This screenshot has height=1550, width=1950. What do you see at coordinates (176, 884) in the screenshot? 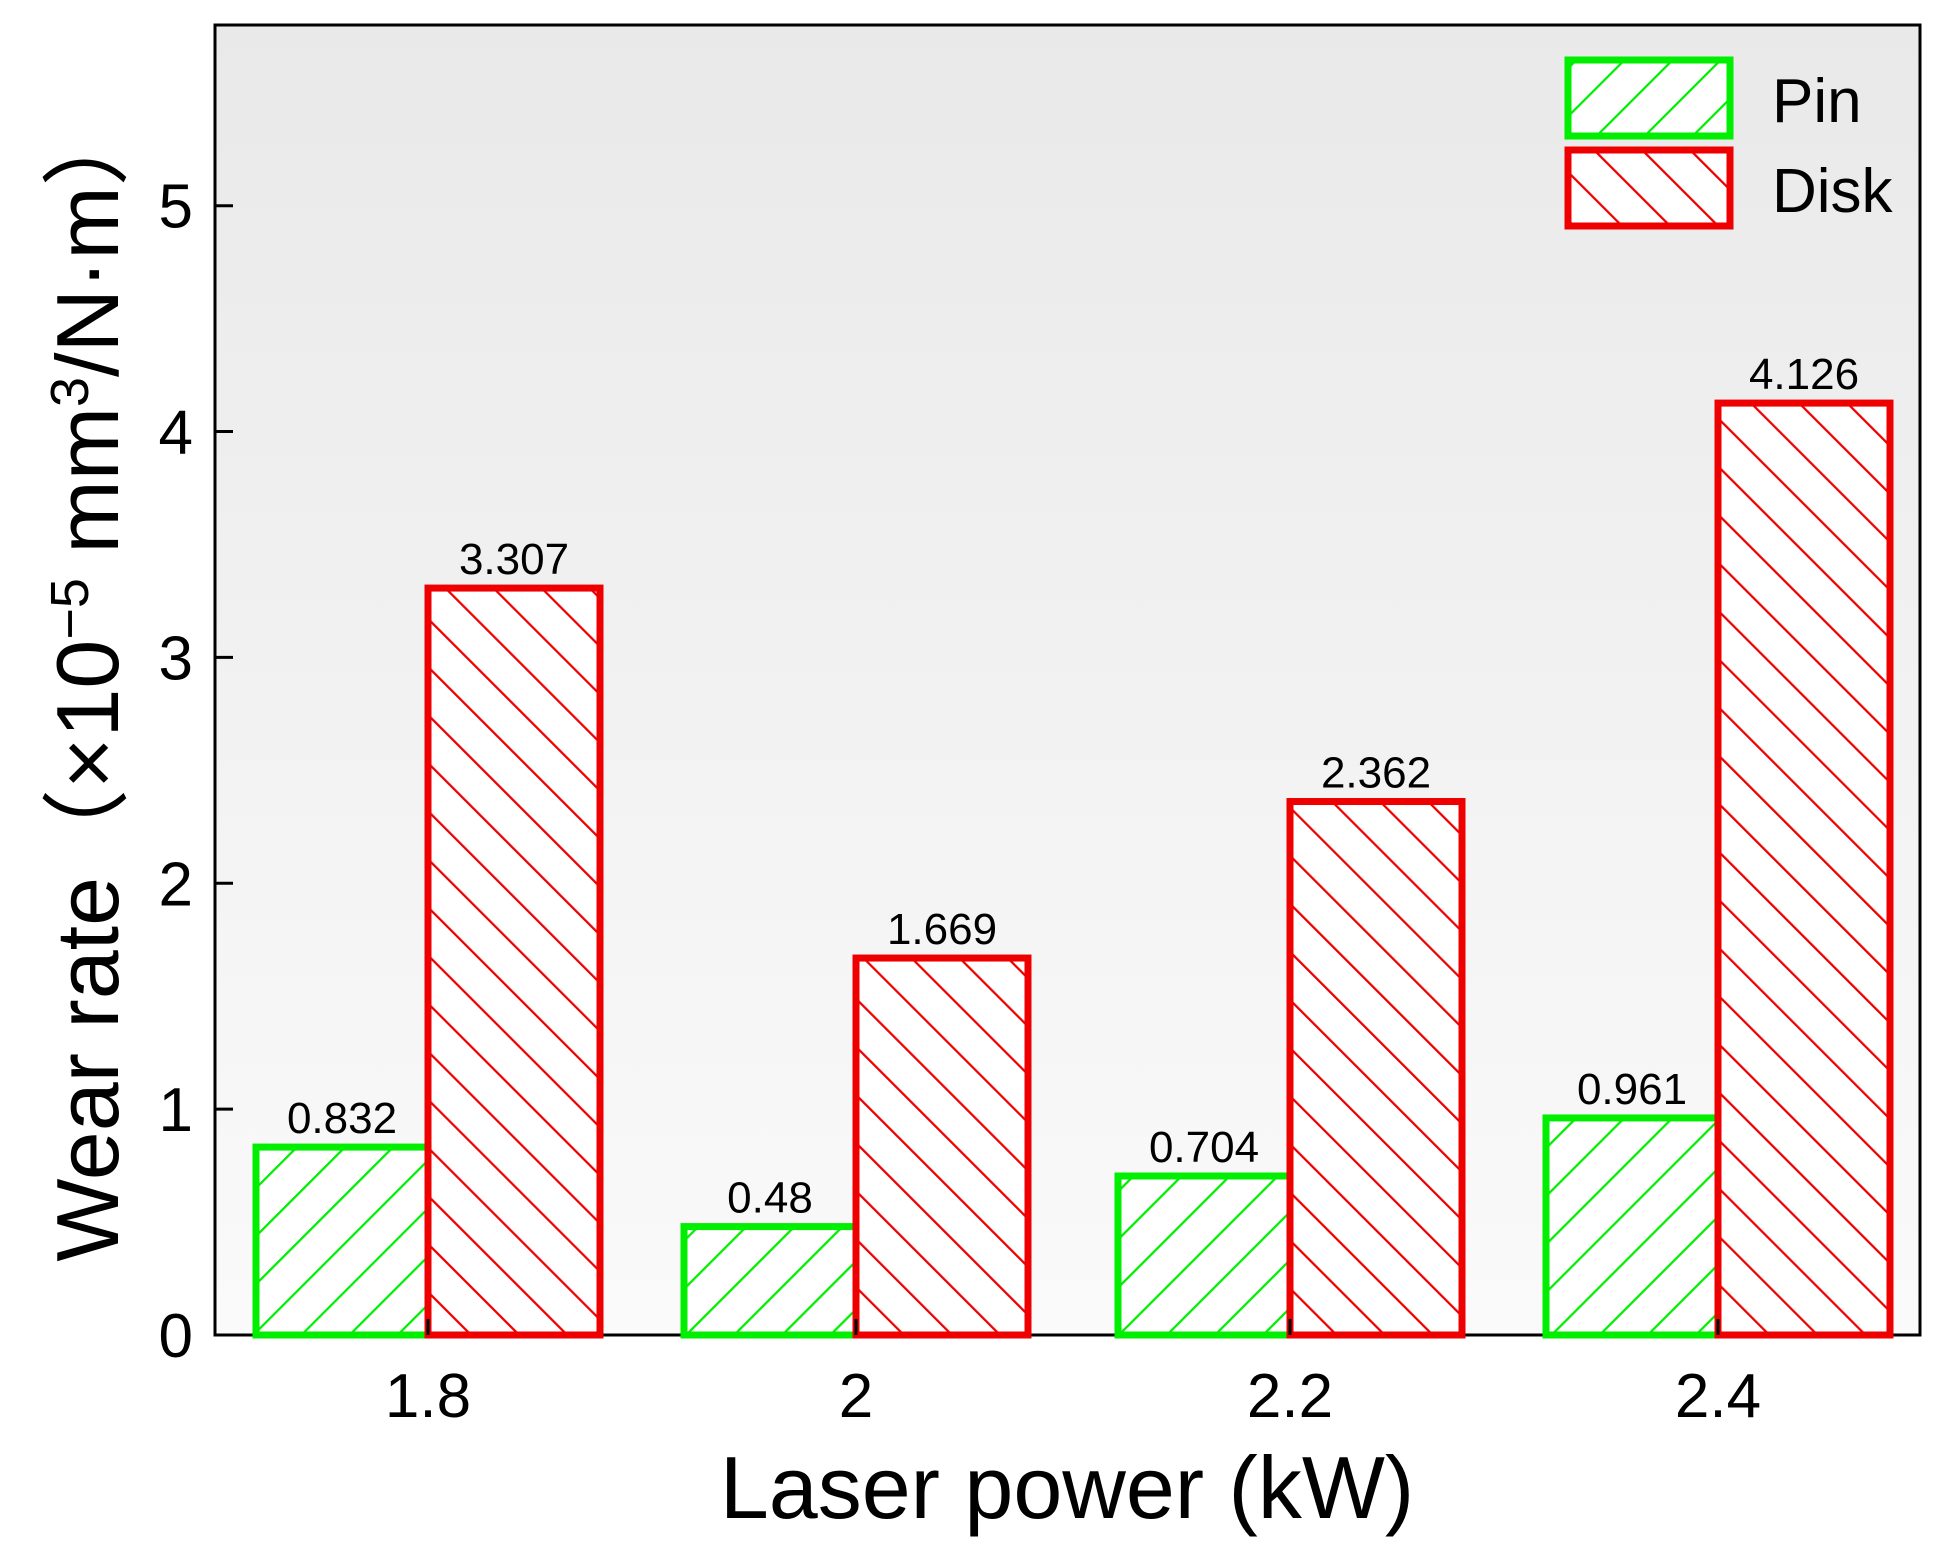
I see `y-tick-label: 2` at bounding box center [176, 884].